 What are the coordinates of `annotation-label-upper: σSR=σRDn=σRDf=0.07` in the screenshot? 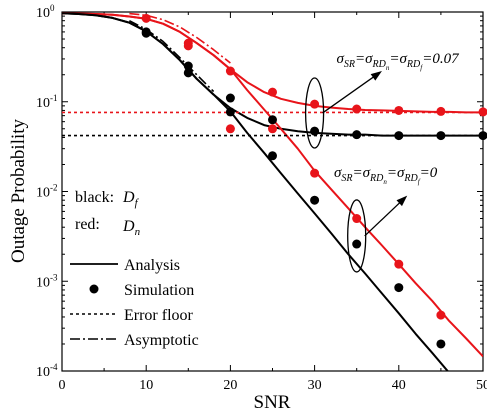 It's located at (398, 61).